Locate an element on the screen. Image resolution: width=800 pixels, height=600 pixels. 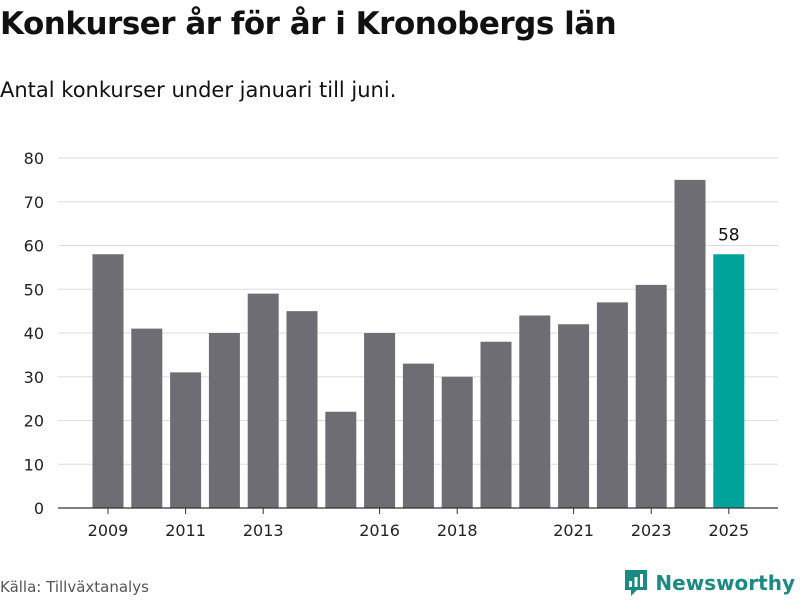
y-tick-label: 20 is located at coordinates (34, 421).